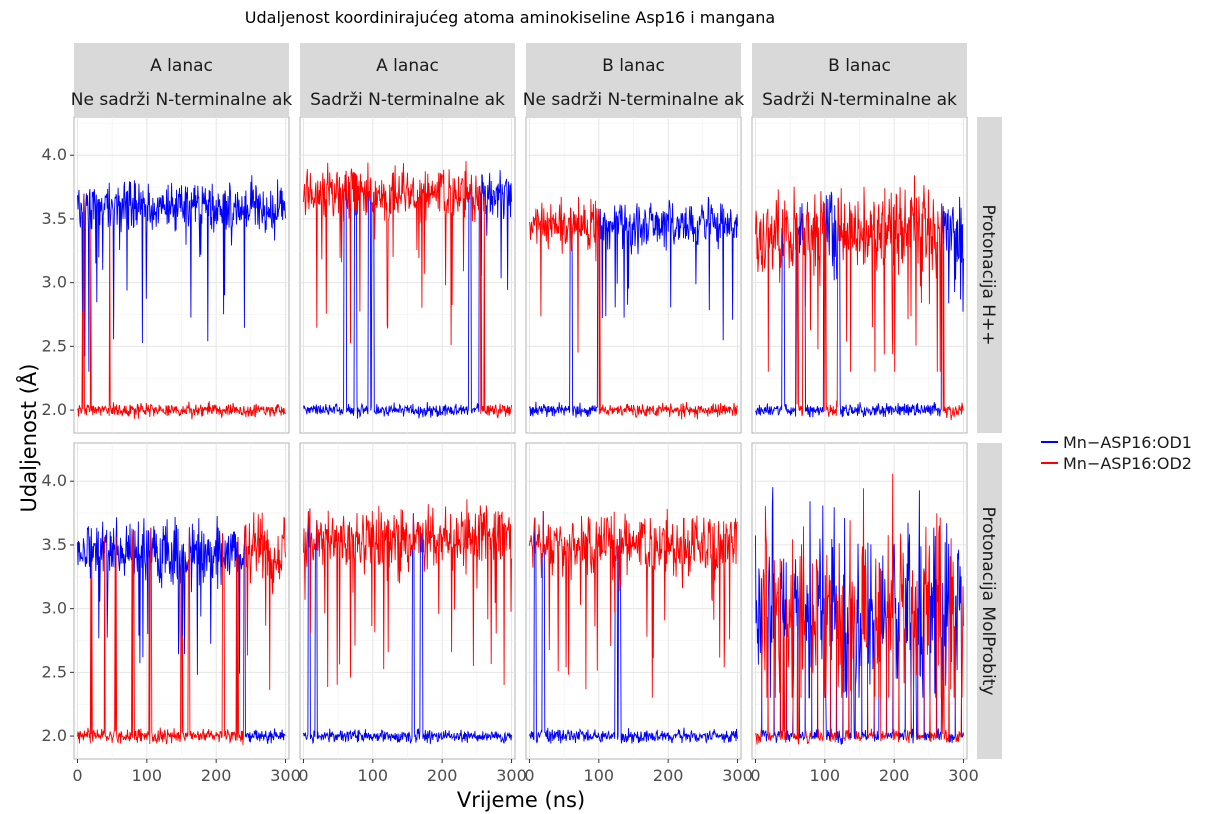  I want to click on panel-r2-c4: 0 100 200 300, so click(864, 613).